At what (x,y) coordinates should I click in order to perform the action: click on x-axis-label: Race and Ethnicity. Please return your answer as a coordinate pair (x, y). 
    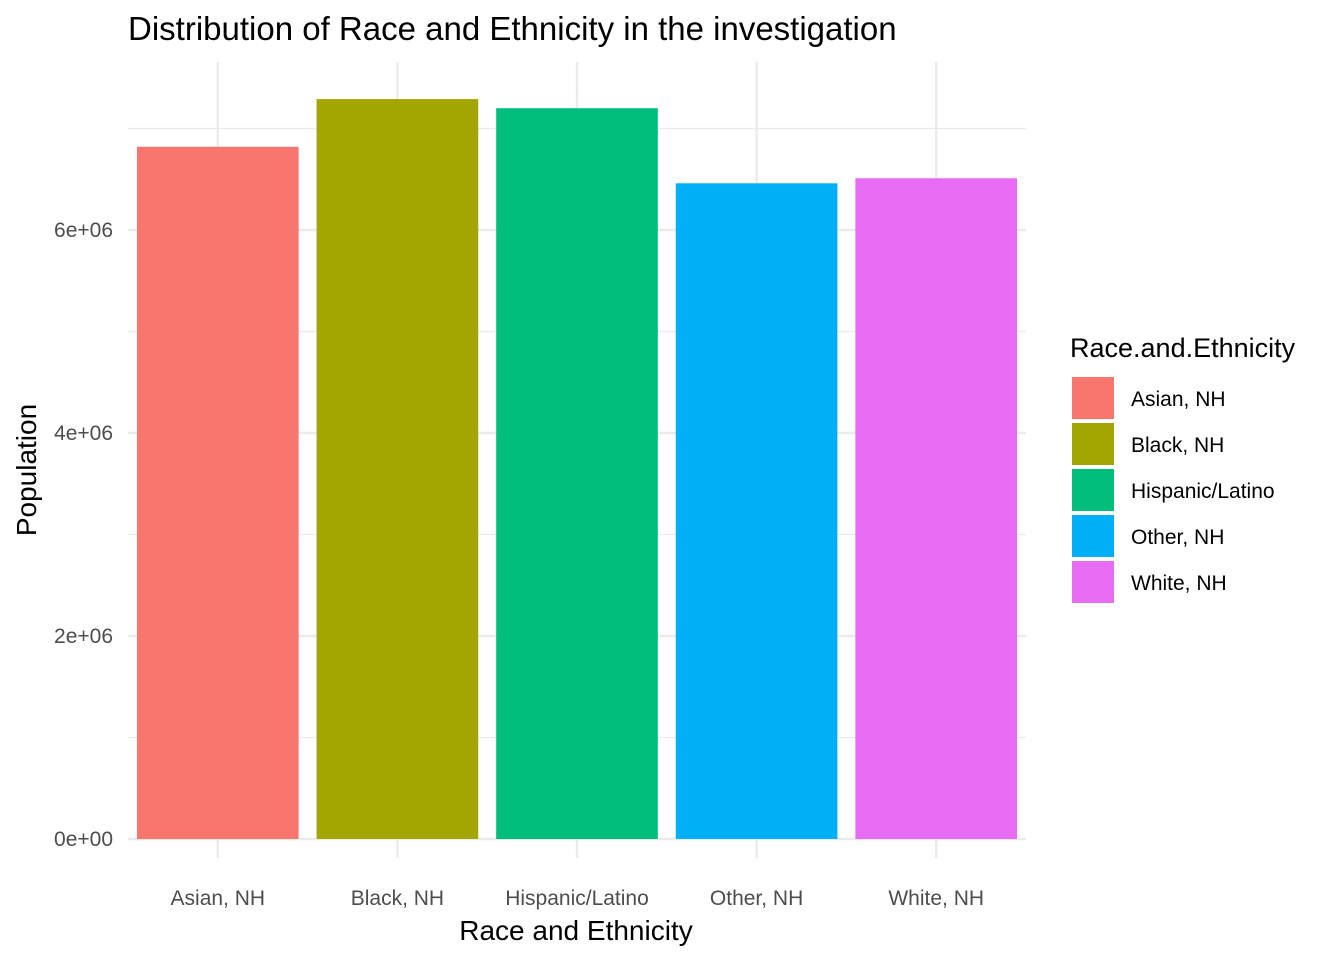
    Looking at the image, I should click on (575, 930).